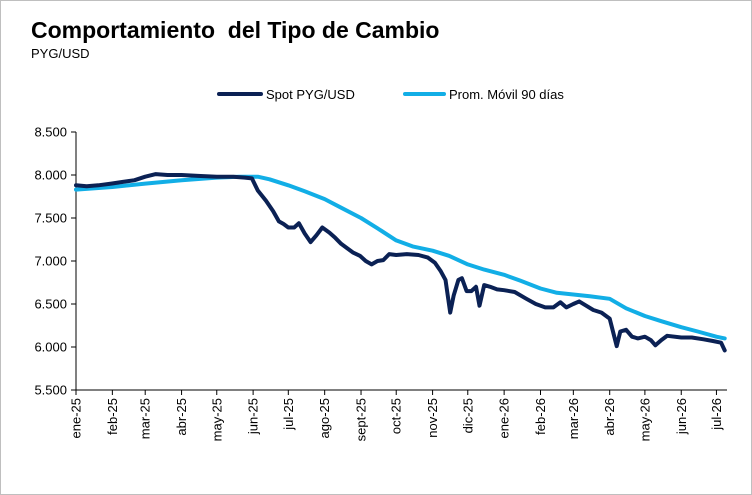 The width and height of the screenshot is (752, 495). What do you see at coordinates (310, 94) in the screenshot?
I see `legend-label: Spot PYG/USD` at bounding box center [310, 94].